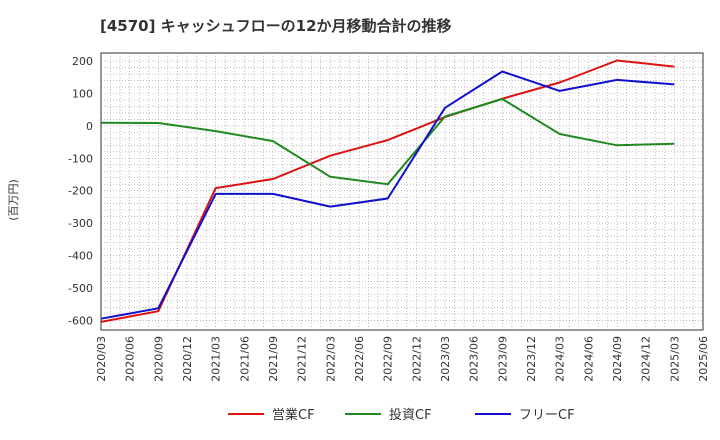 The width and height of the screenshot is (720, 440). What do you see at coordinates (293, 415) in the screenshot?
I see `legend-label-1: 営業CF` at bounding box center [293, 415].